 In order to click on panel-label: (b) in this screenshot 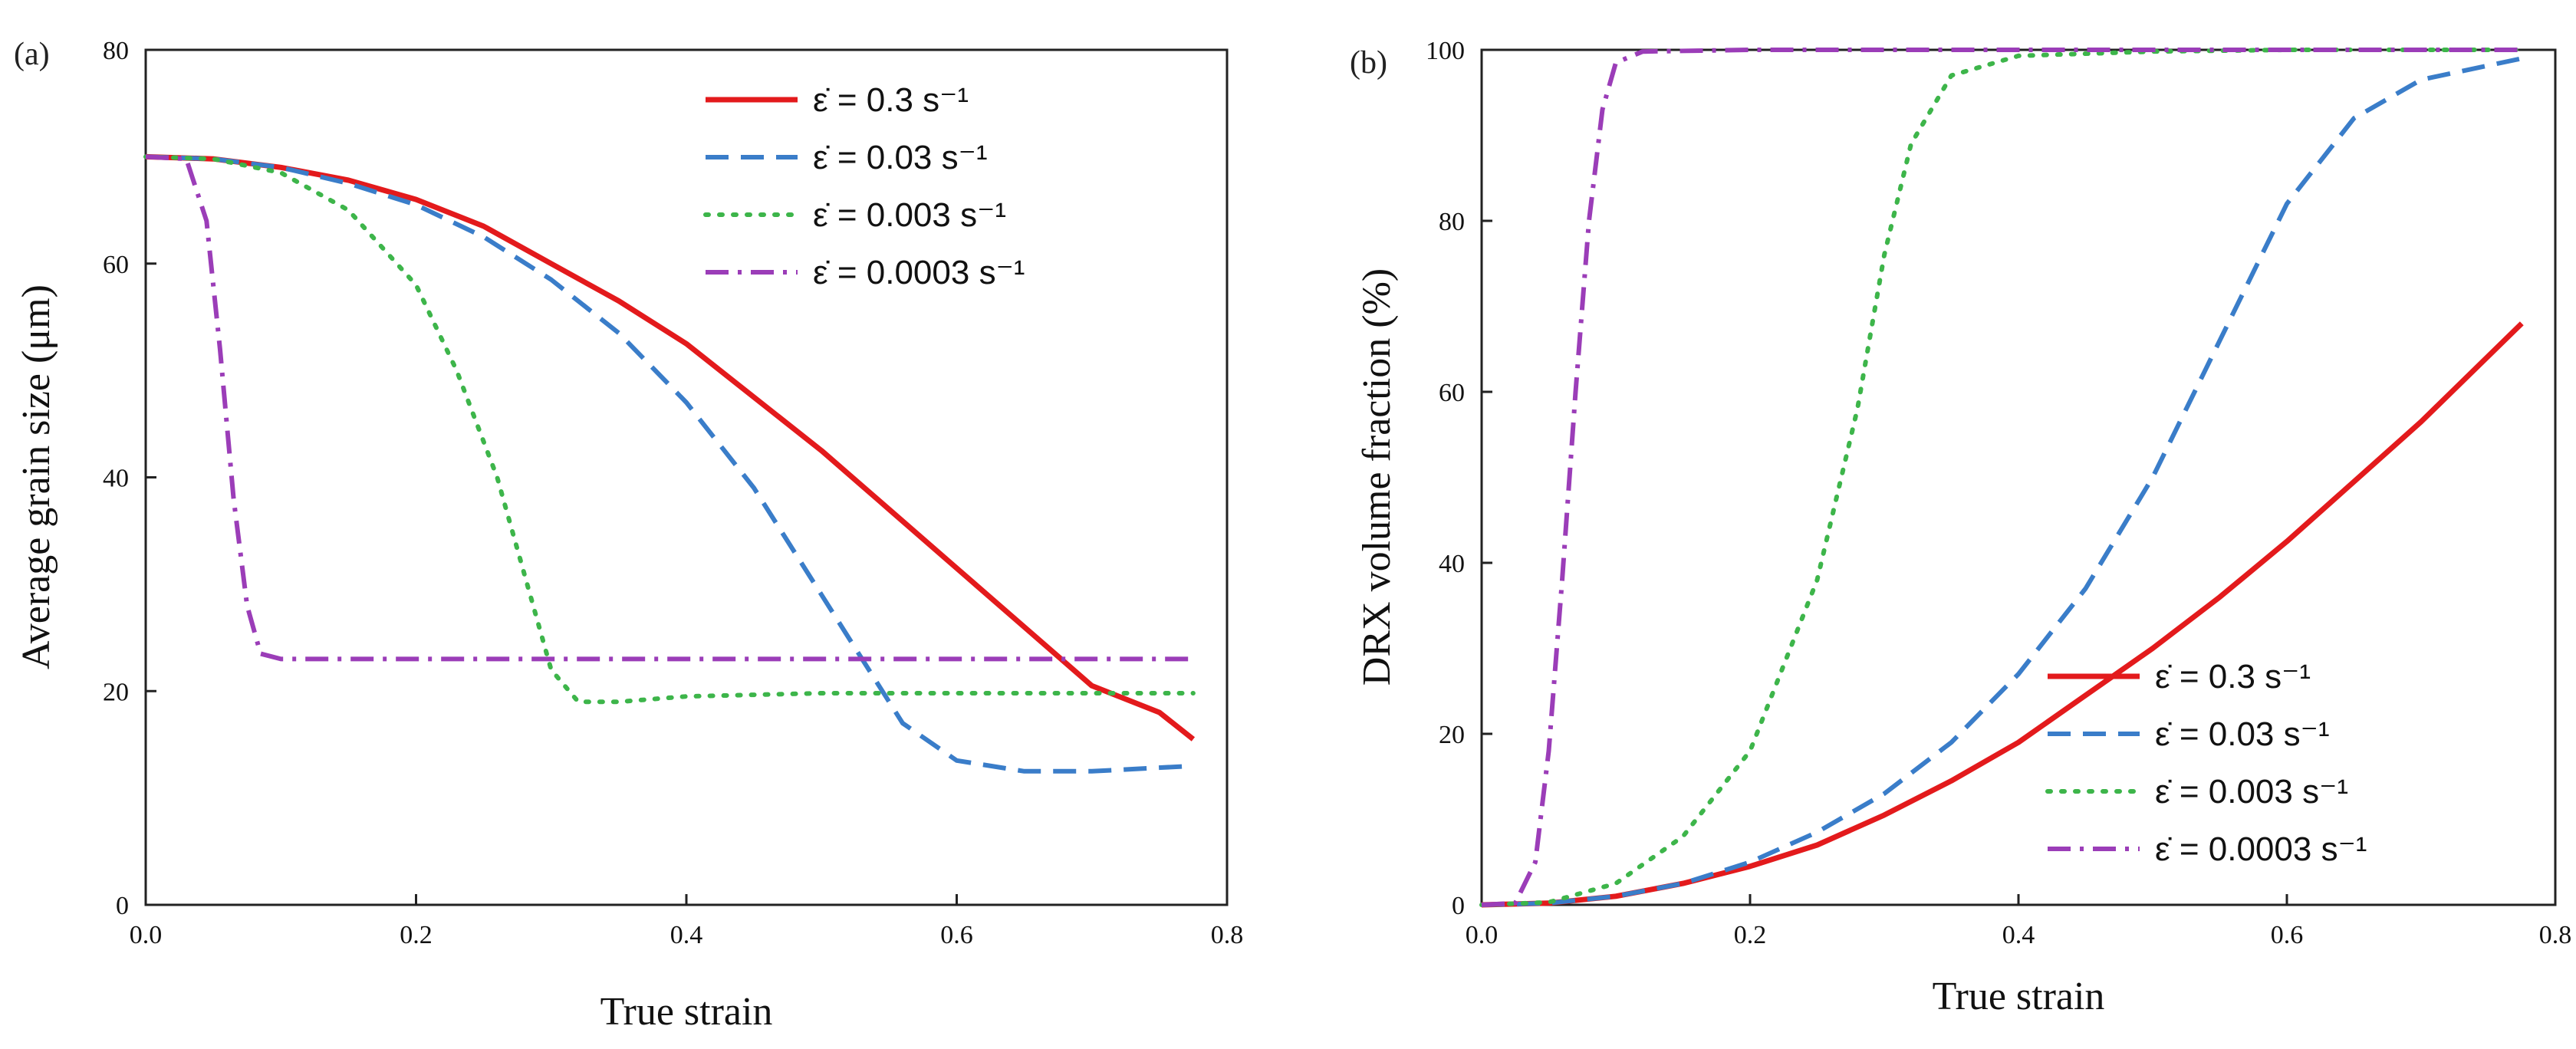, I will do `click(1368, 63)`.